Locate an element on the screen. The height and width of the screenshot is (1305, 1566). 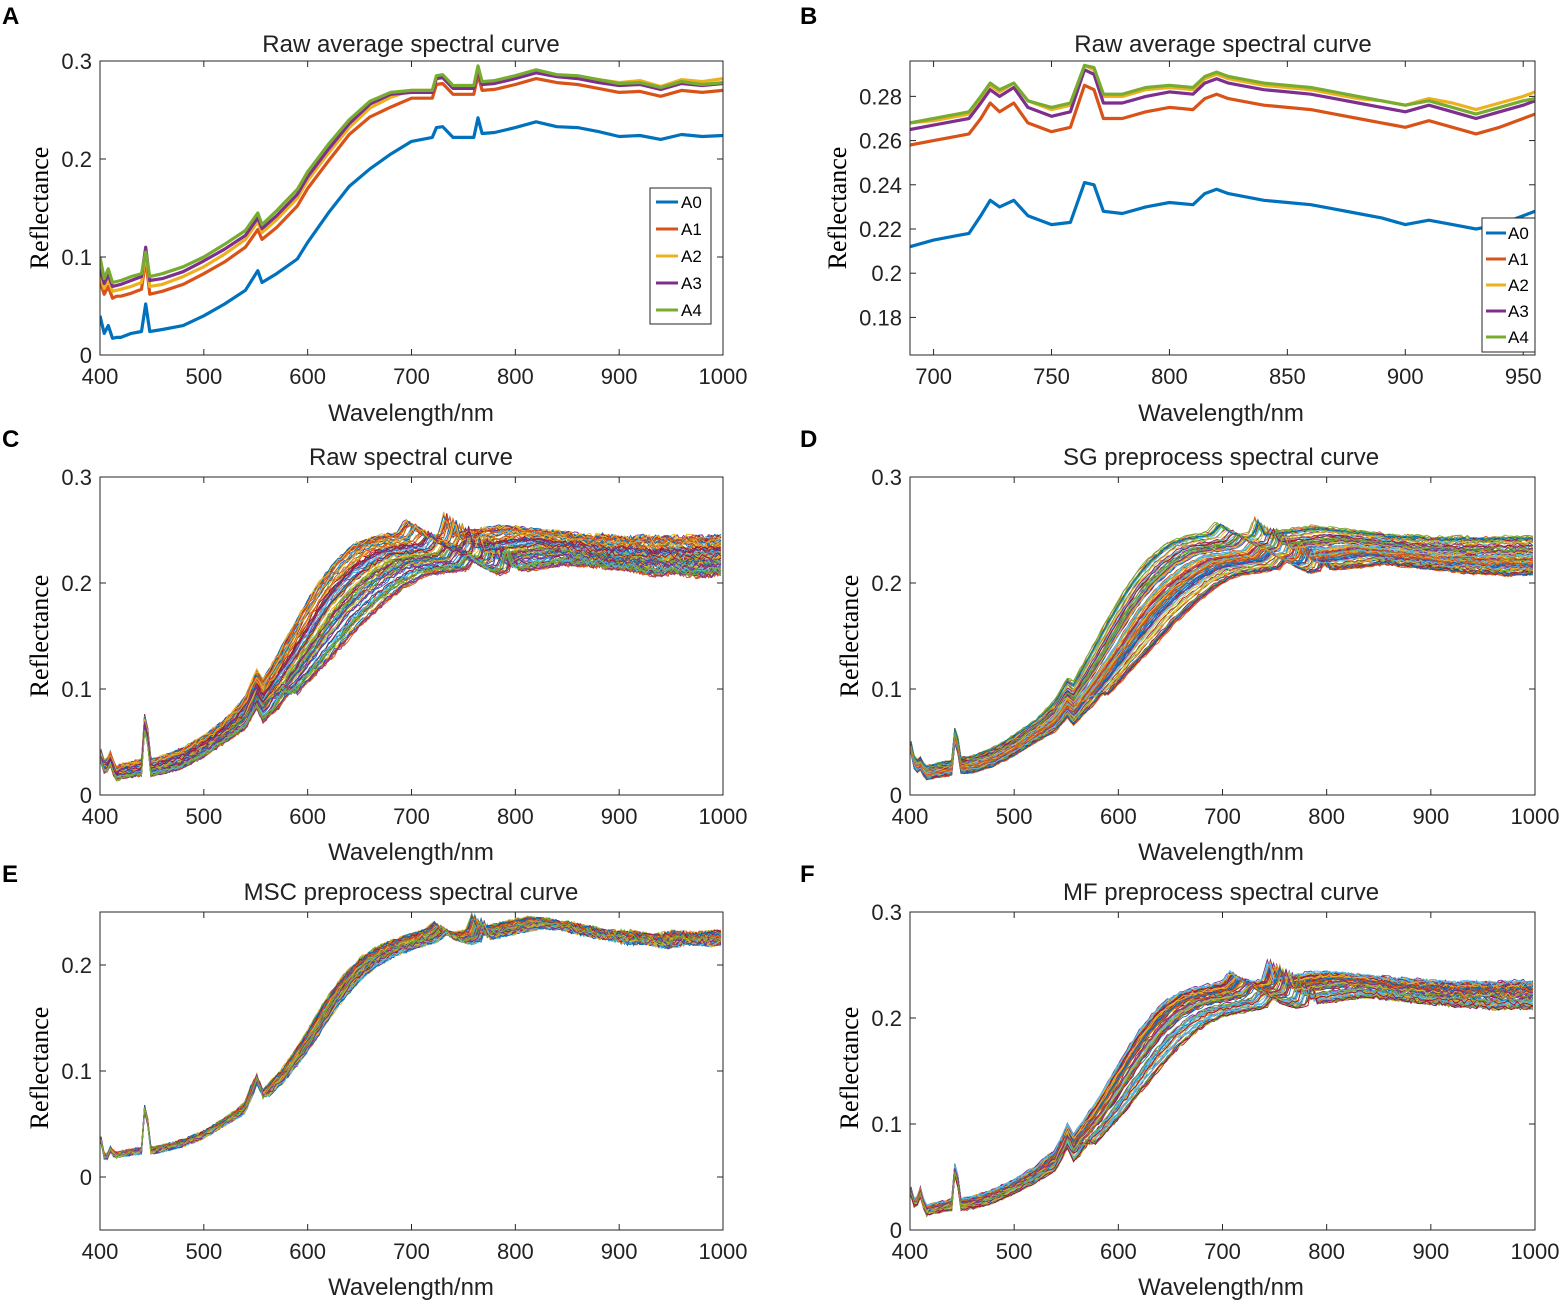
legend-b-label-a4: A4 is located at coordinates (1518, 337).